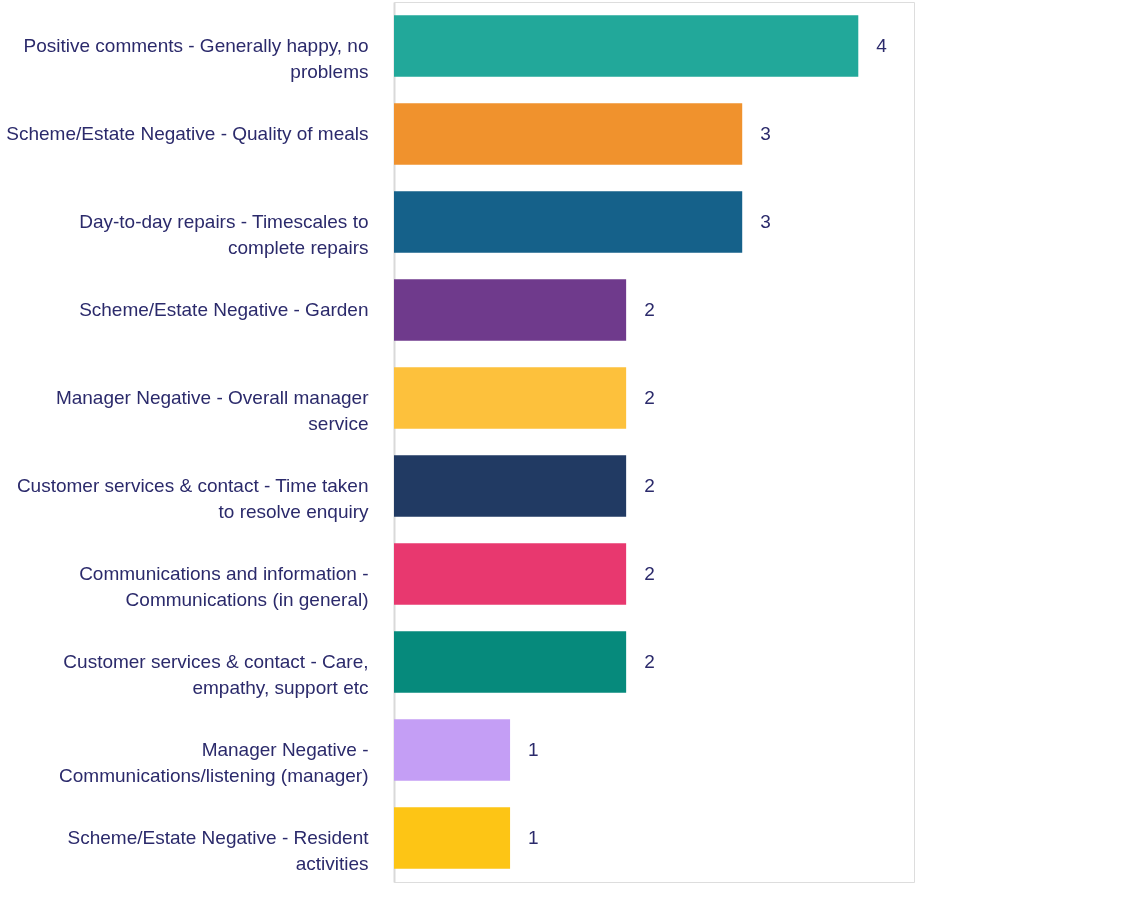  Describe the element at coordinates (212, 410) in the screenshot. I see `y-tick-label: Manager Negative - Overall manager service` at that location.